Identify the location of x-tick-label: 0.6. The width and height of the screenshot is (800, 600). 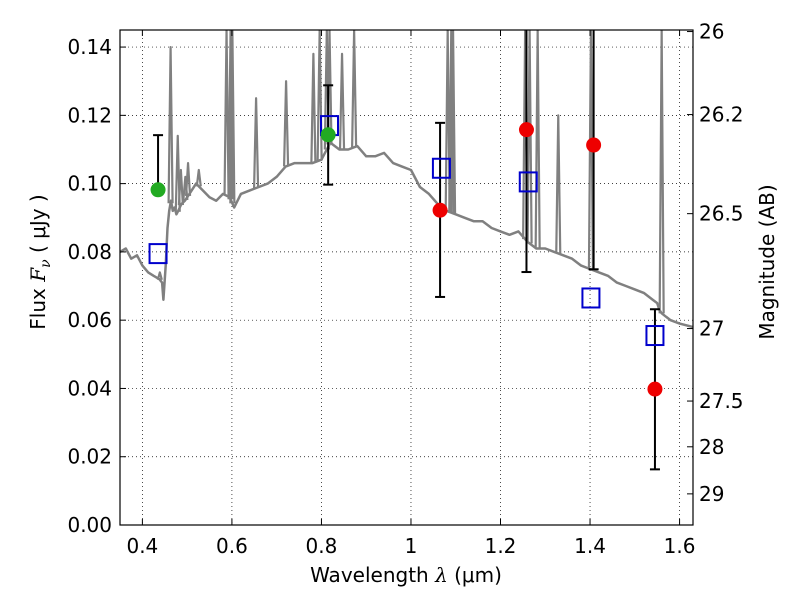
(232, 546).